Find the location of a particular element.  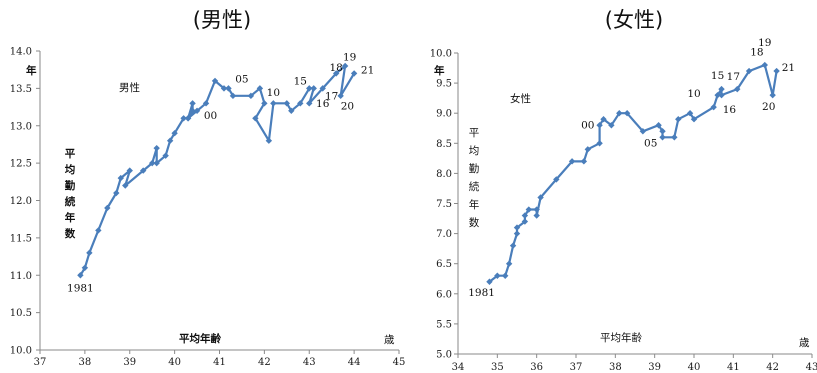

male-y-tick-label: 11.5 is located at coordinates (21, 238).